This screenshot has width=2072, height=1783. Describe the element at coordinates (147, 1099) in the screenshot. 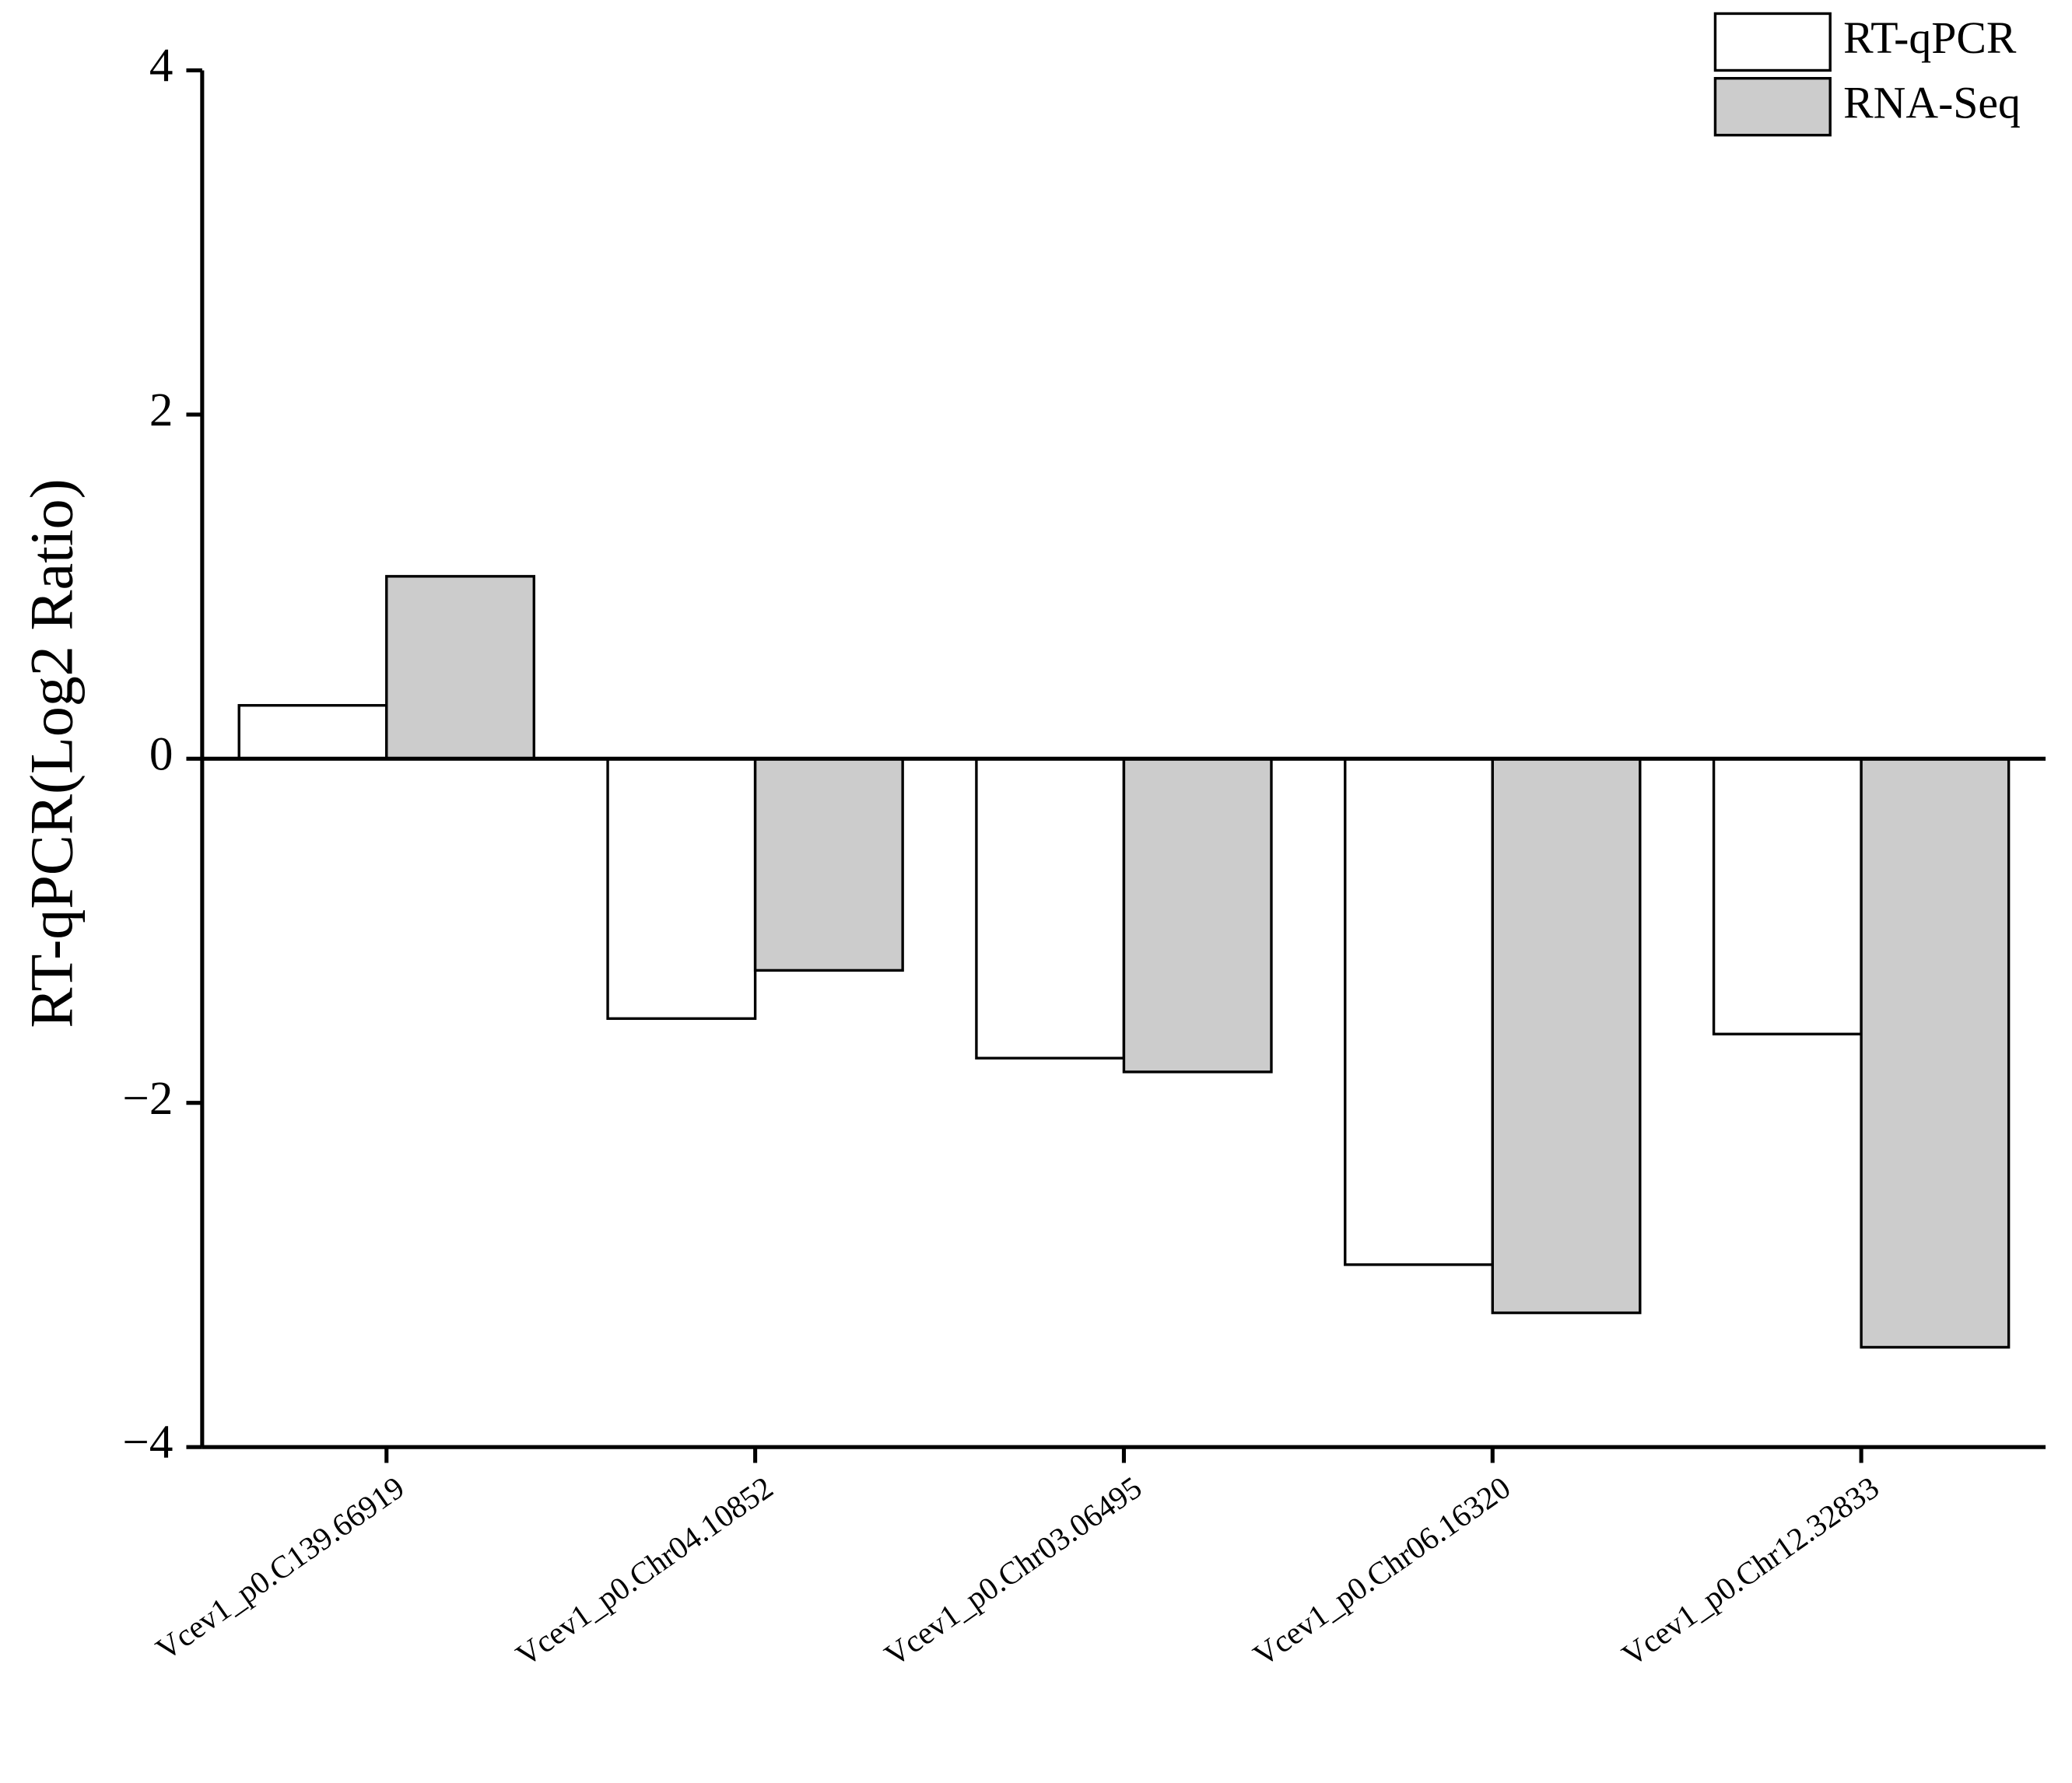

I see `y-tick-label: −2` at that location.